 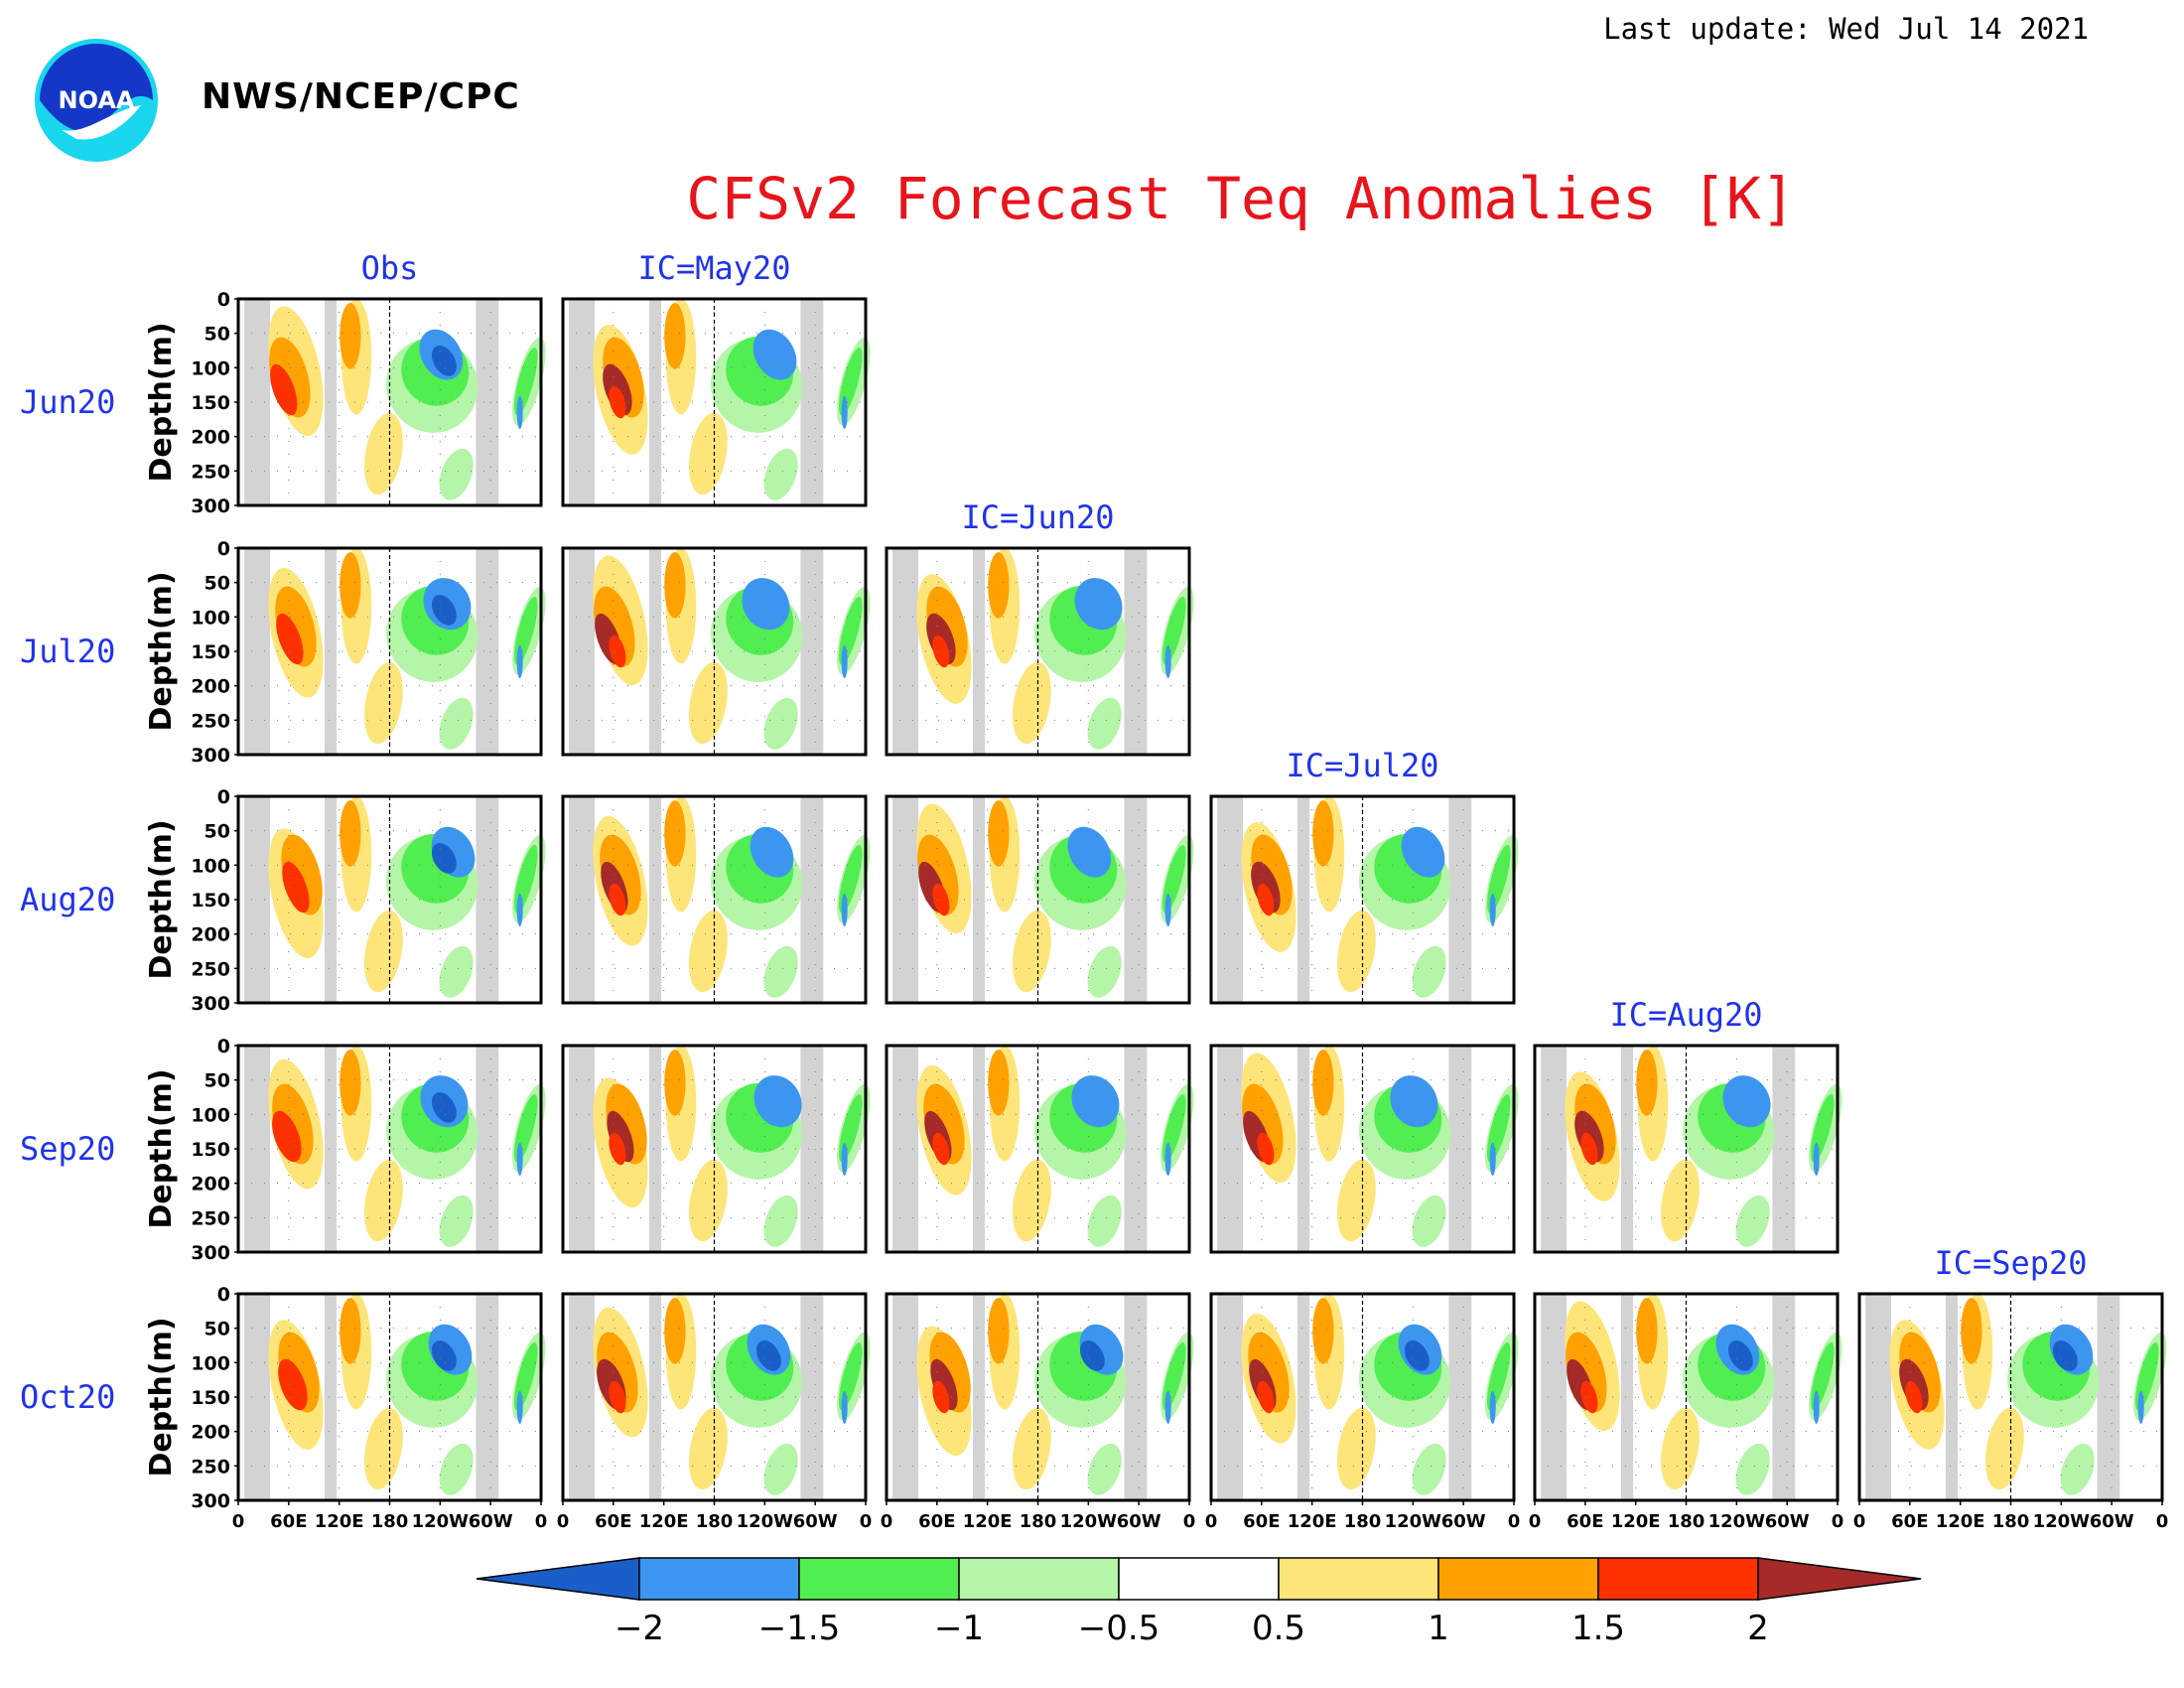 I want to click on row-label: Jul20, so click(x=67, y=651).